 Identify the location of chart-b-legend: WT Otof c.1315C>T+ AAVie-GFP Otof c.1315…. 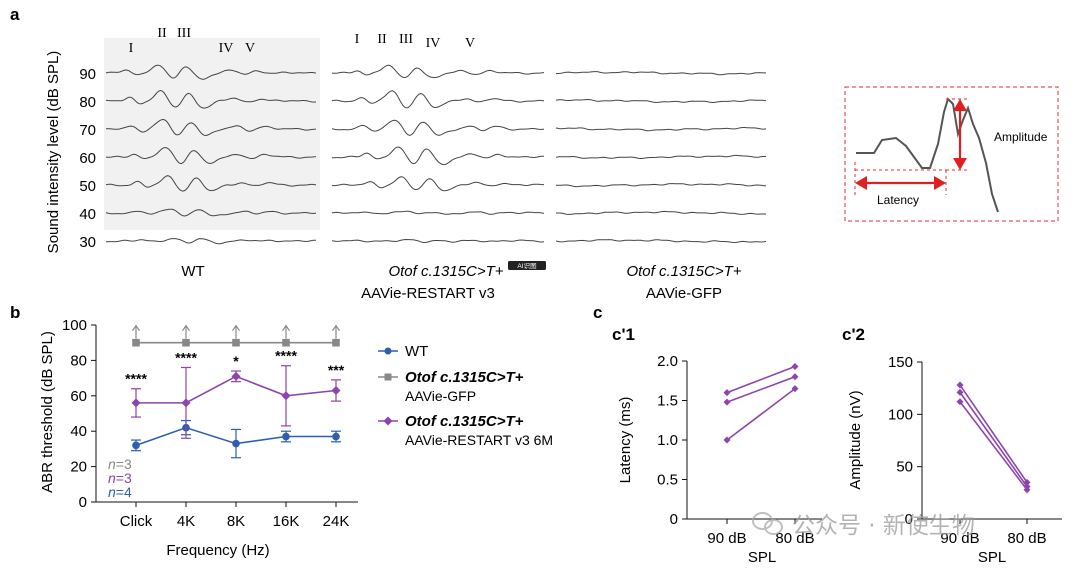
(465, 395).